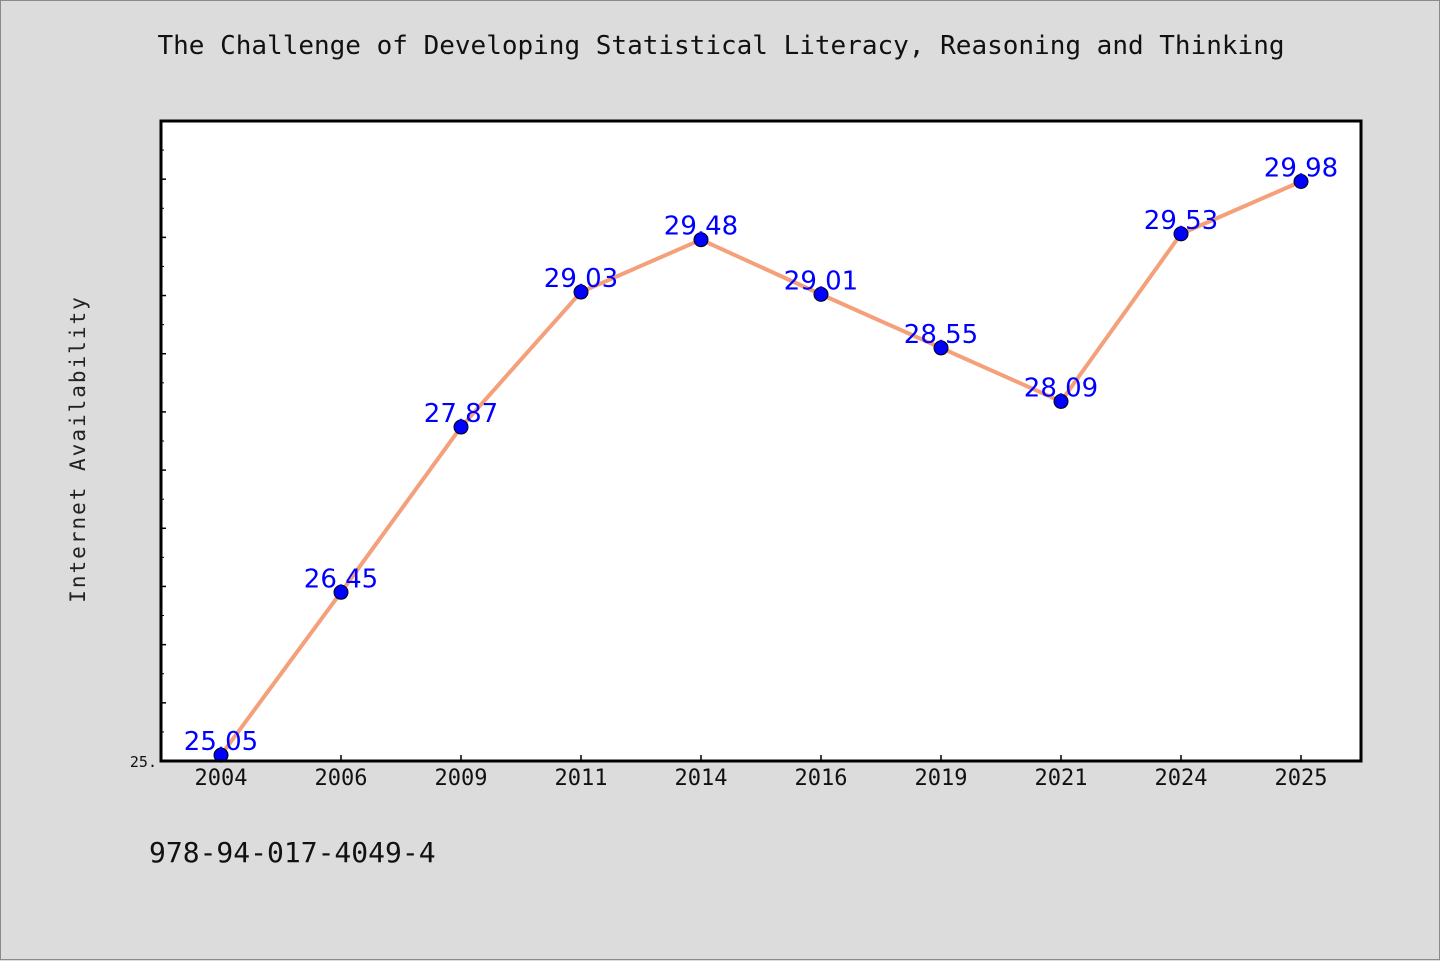  What do you see at coordinates (221, 778) in the screenshot?
I see `x-tick-label: 2004` at bounding box center [221, 778].